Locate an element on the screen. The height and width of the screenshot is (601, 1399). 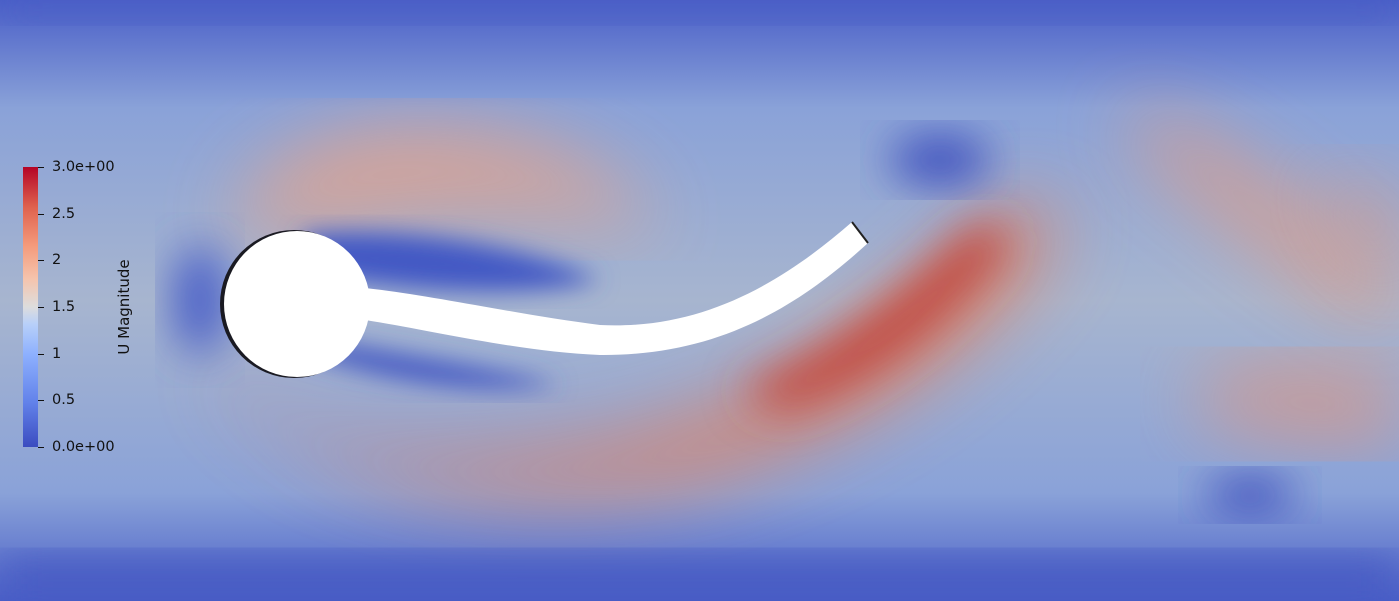
high-velocity-band is located at coordinates (873, 317).